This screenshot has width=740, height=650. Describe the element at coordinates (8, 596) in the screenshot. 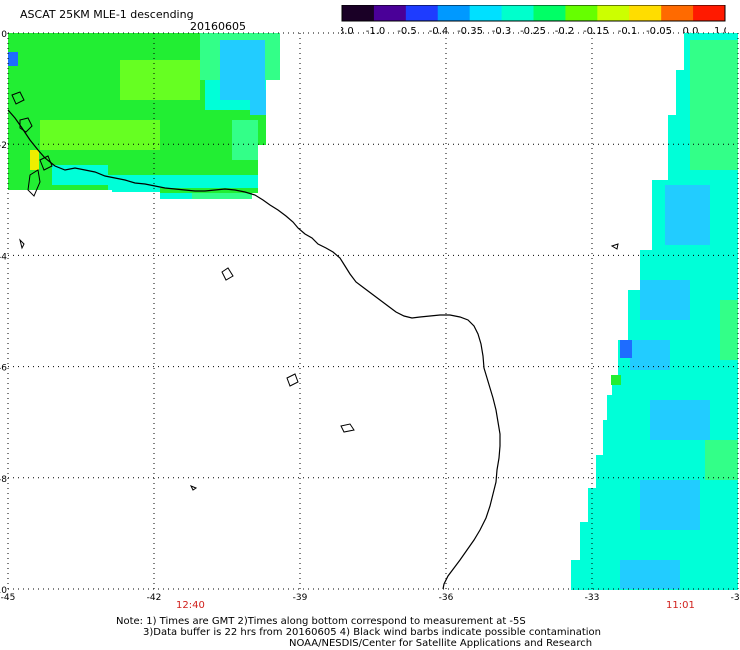

I see `longitude-label: -45` at that location.